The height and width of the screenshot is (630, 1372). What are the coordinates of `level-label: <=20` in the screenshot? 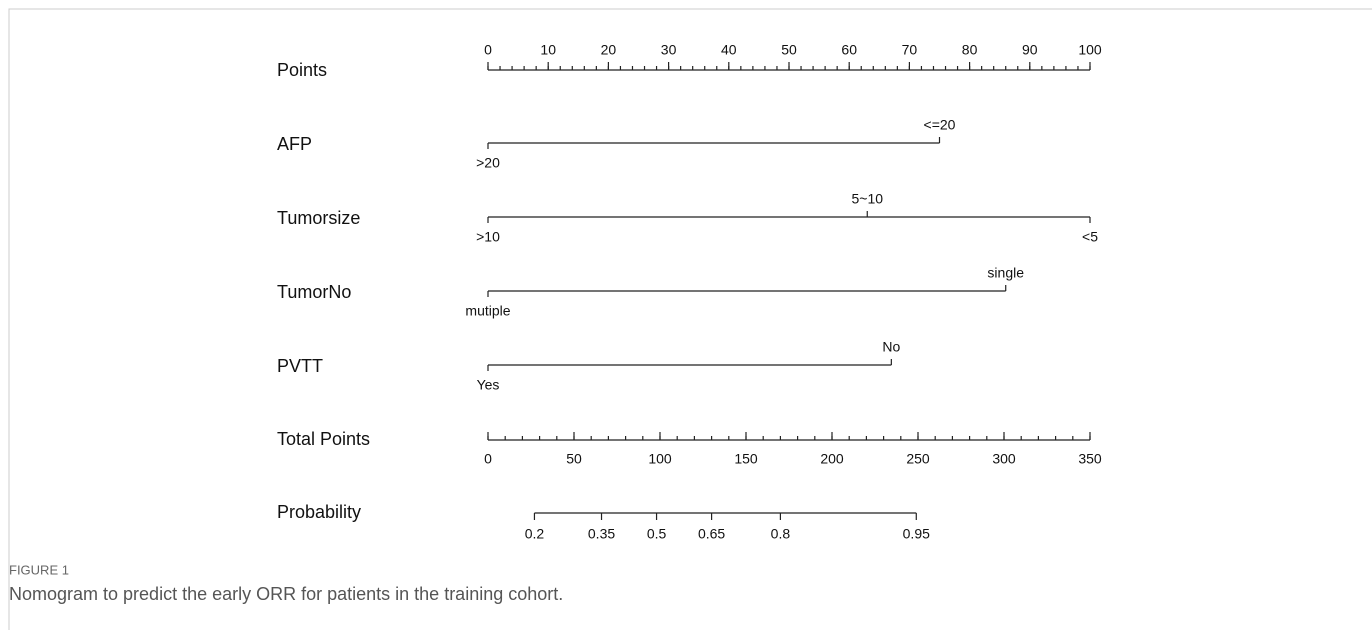 It's located at (940, 125).